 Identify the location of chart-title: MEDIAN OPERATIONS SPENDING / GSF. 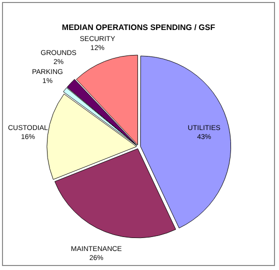
(139, 27).